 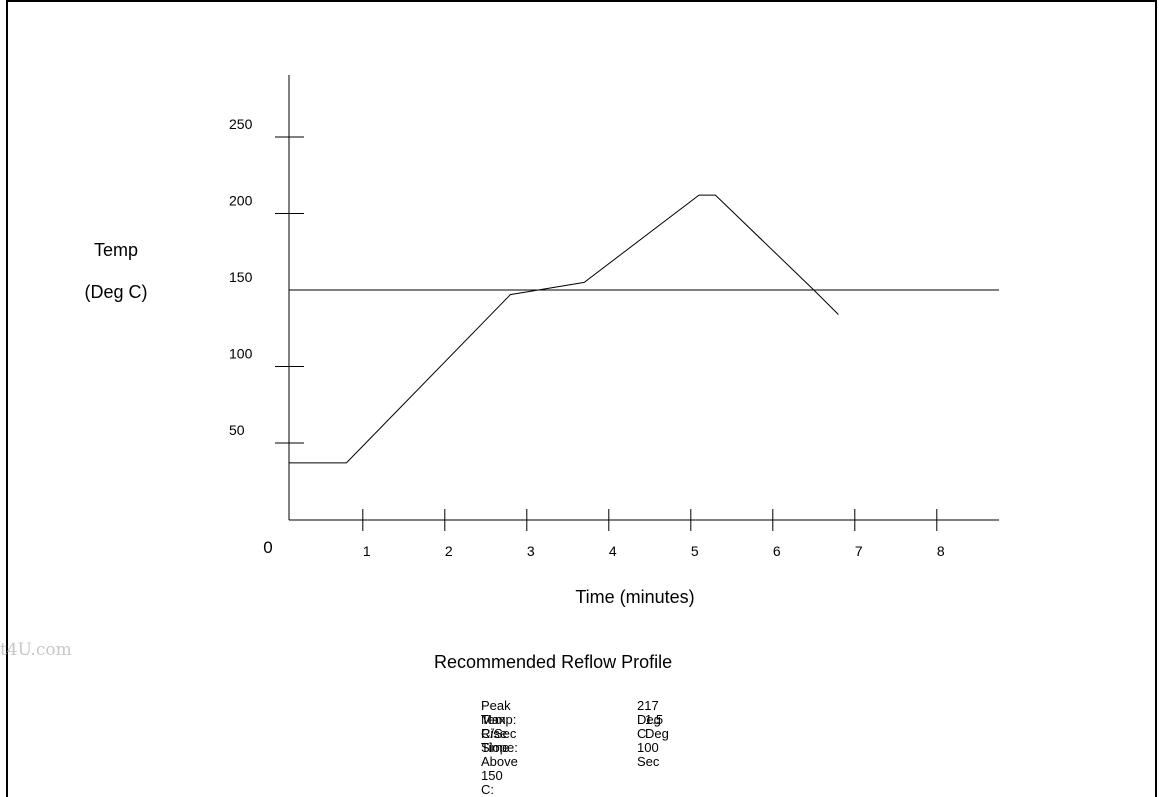 I want to click on x-tick-label: 8, so click(x=941, y=551).